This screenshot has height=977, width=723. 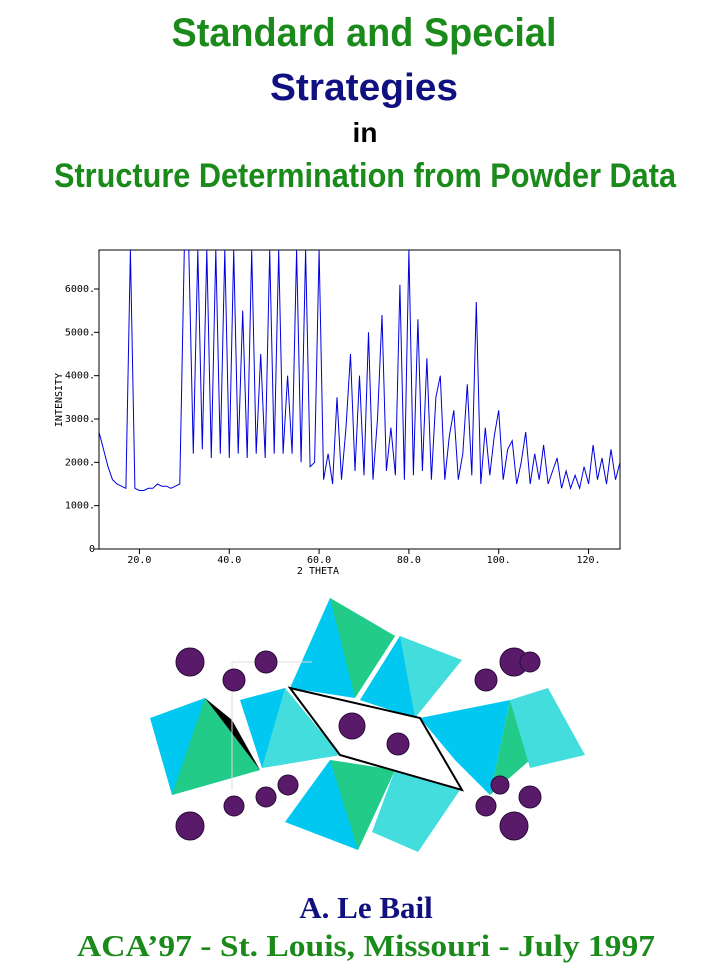 I want to click on y-tick-label: 2000., so click(x=80, y=462).